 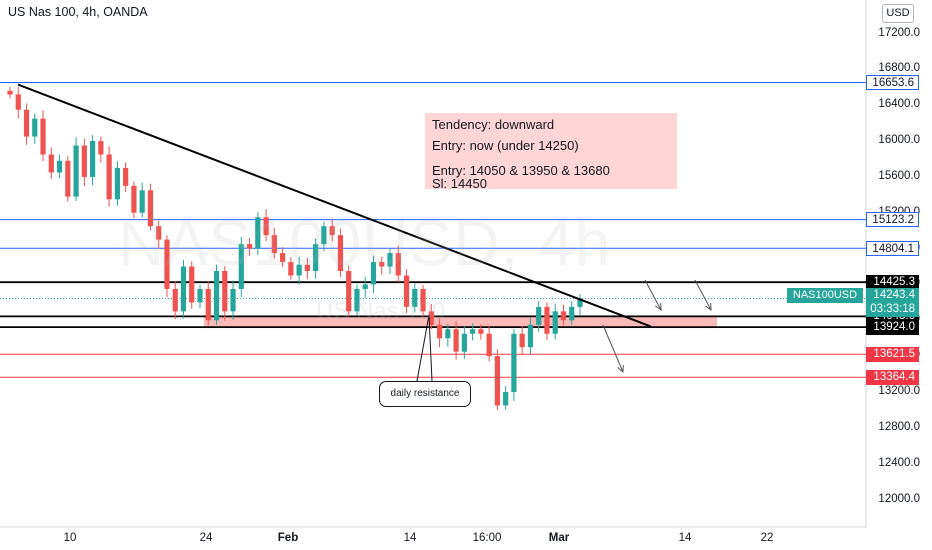 What do you see at coordinates (410, 538) in the screenshot?
I see `time-tick-3: 14` at bounding box center [410, 538].